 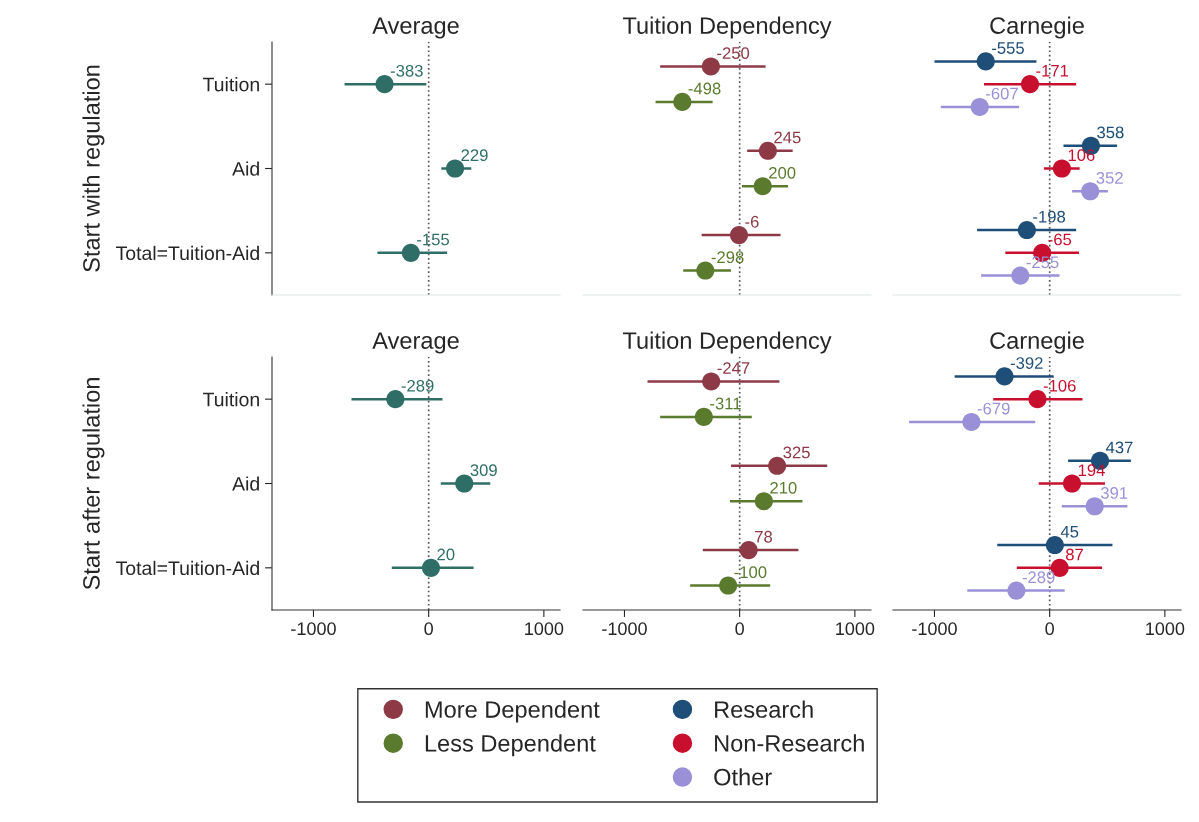 What do you see at coordinates (796, 452) in the screenshot?
I see `data-label: 325` at bounding box center [796, 452].